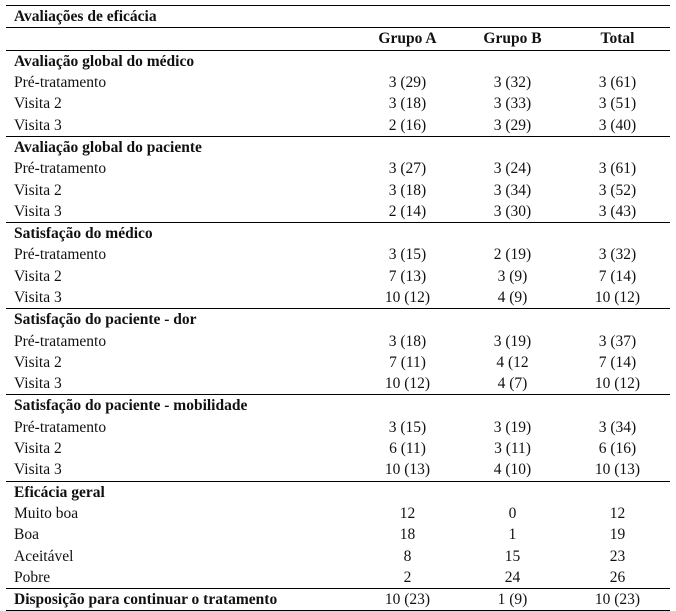 This screenshot has width=676, height=611. Describe the element at coordinates (512, 470) in the screenshot. I see `table-cell: 4 (10)` at that location.